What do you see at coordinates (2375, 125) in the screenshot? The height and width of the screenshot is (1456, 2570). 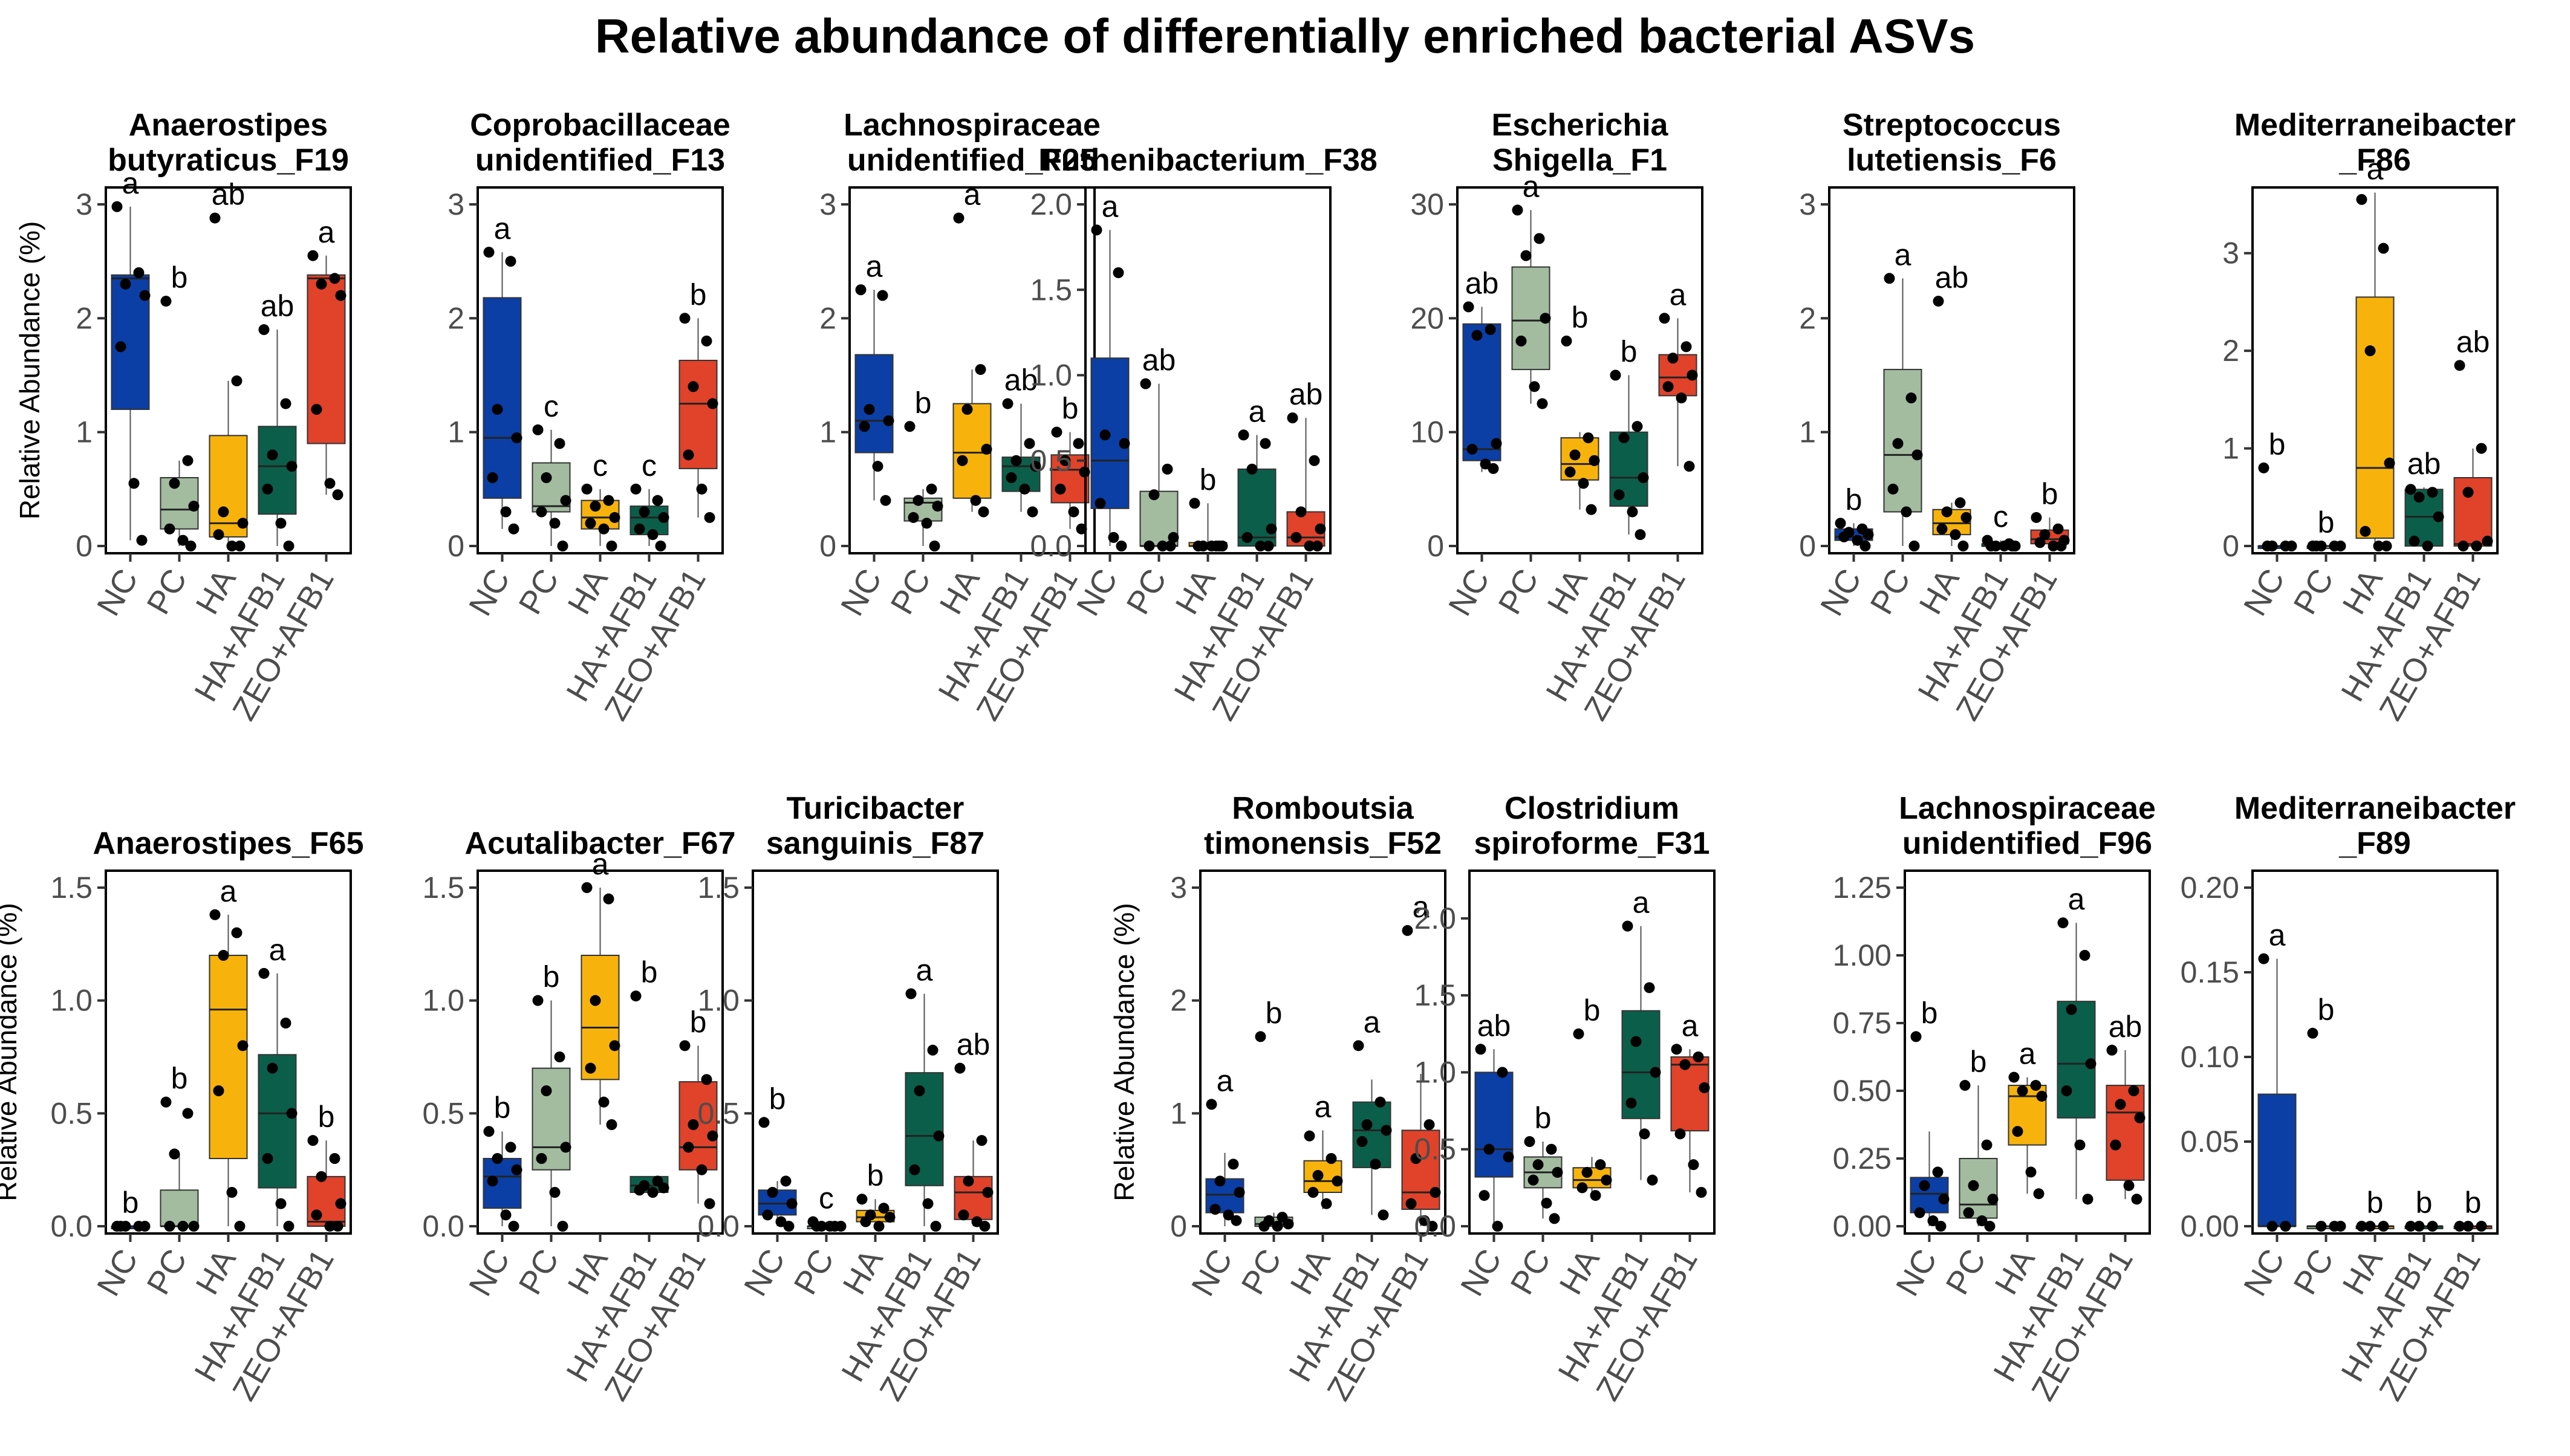 I see `panel-title: Mediterraneibacter` at bounding box center [2375, 125].